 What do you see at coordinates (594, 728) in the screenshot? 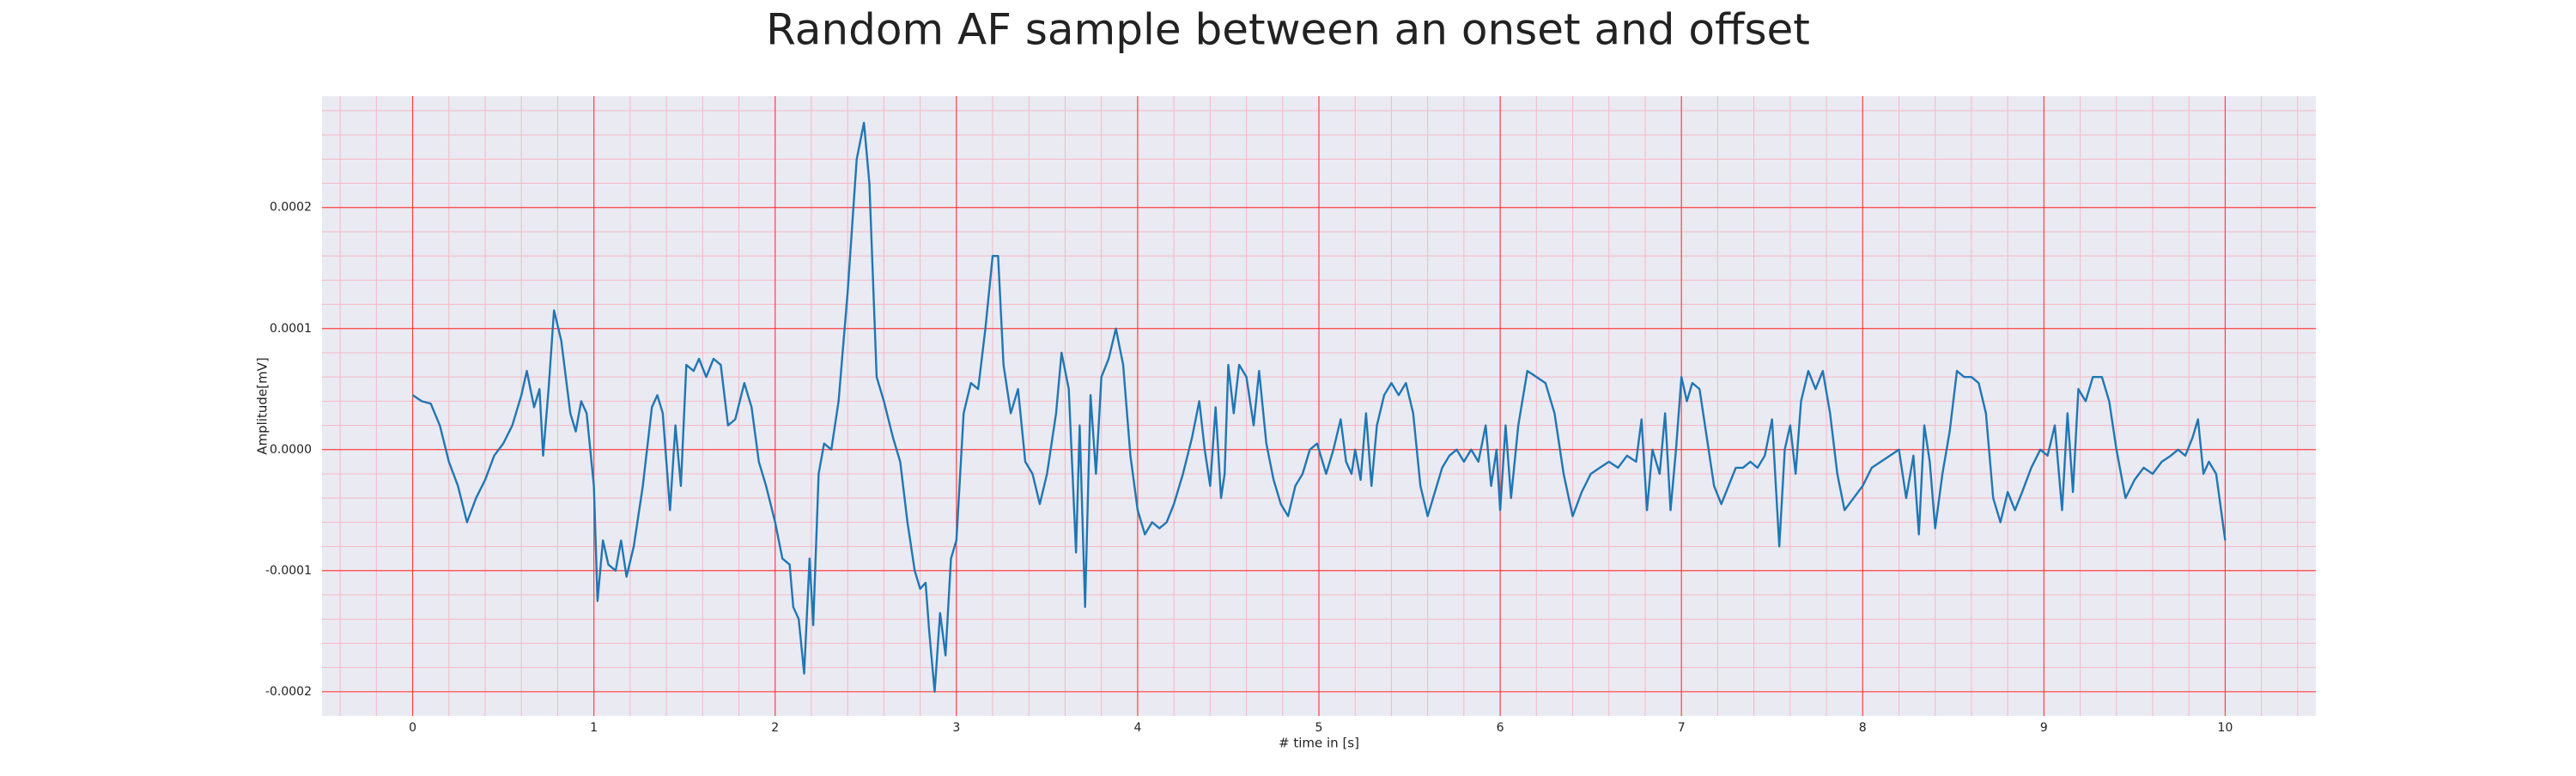
I see `x-tick-label: 1` at bounding box center [594, 728].